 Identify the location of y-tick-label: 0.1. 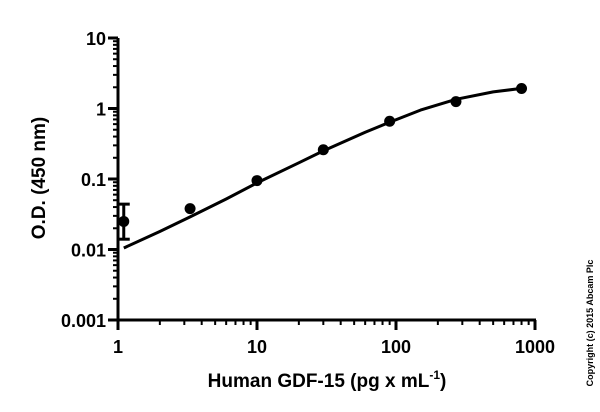
(93, 180).